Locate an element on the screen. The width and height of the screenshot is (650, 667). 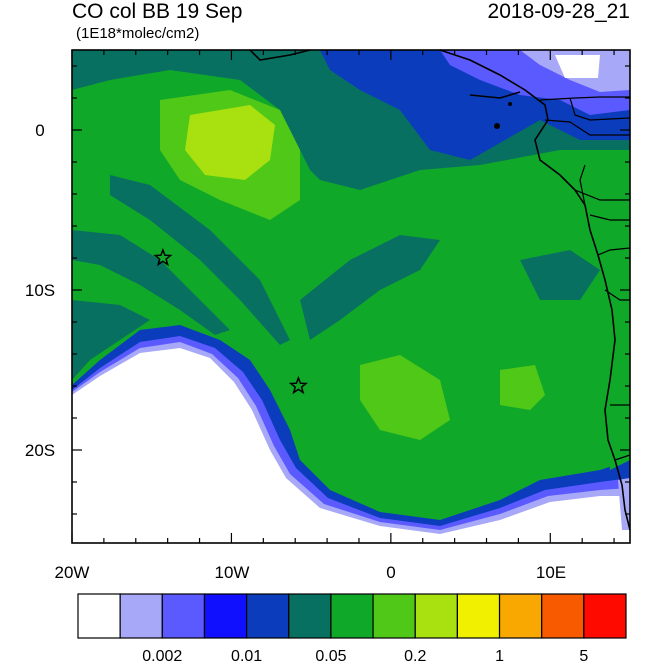
island-small is located at coordinates (510, 104).